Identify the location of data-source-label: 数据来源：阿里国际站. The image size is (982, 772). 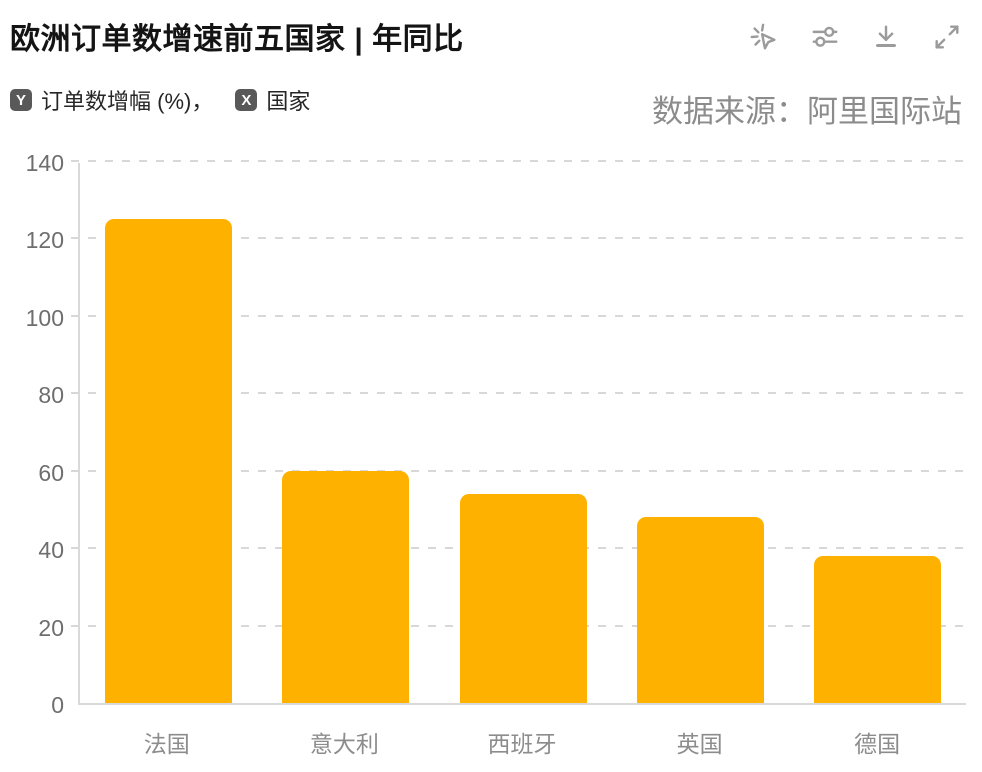
(807, 111).